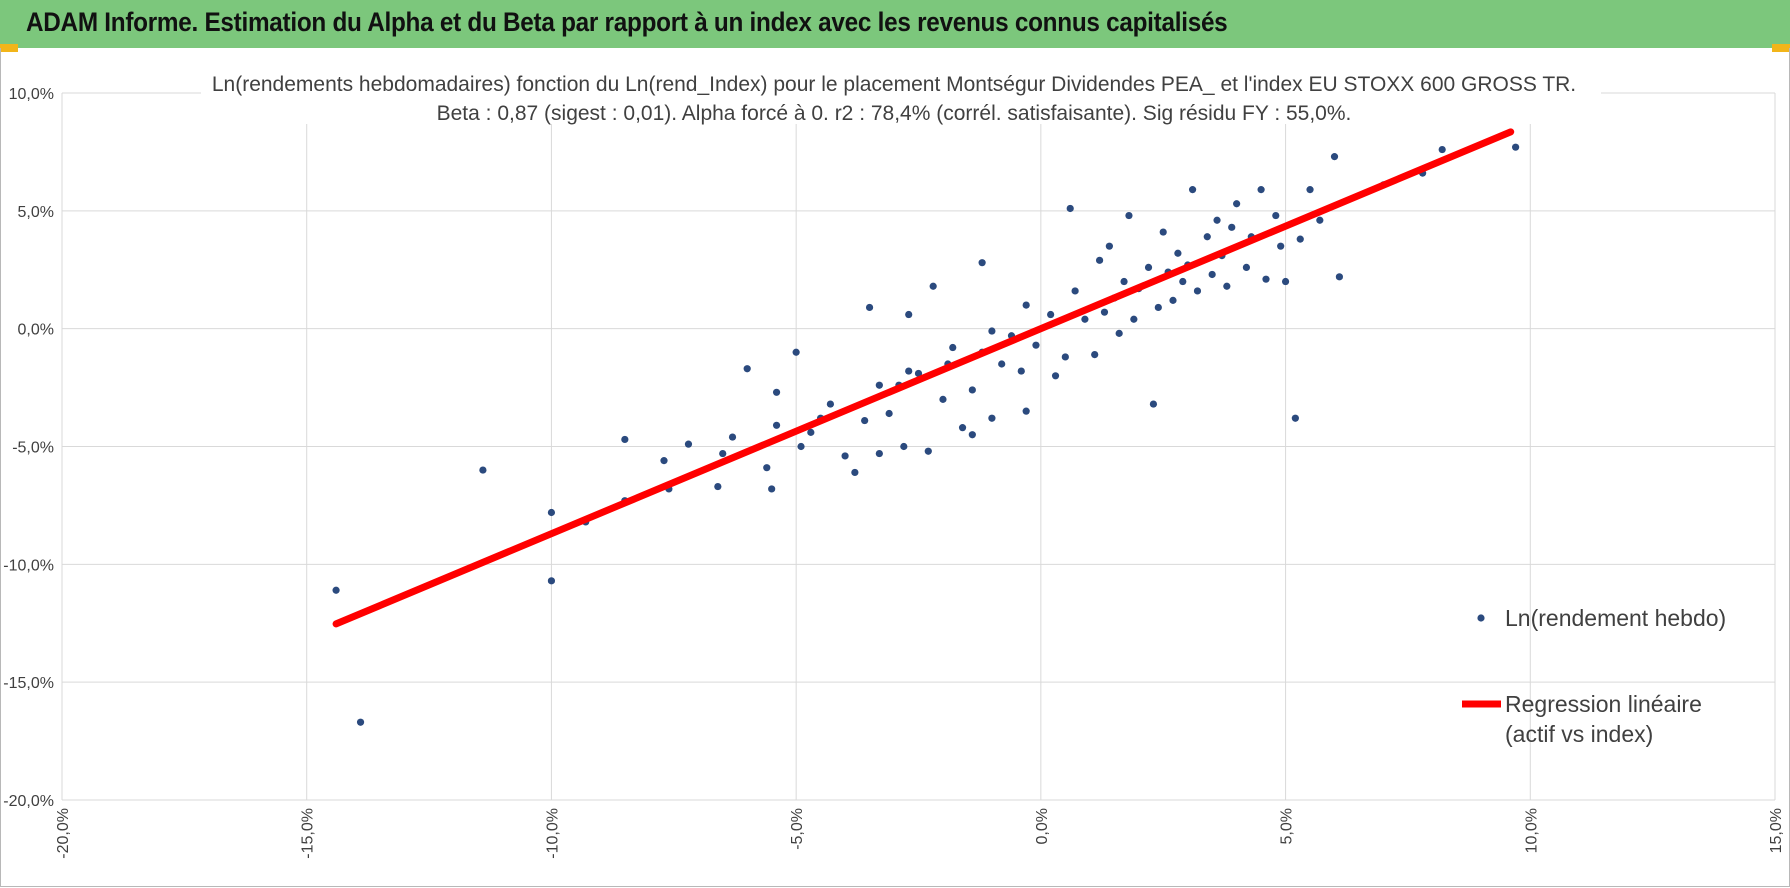  Describe the element at coordinates (28, 801) in the screenshot. I see `y-tick-label: -20,0%` at that location.